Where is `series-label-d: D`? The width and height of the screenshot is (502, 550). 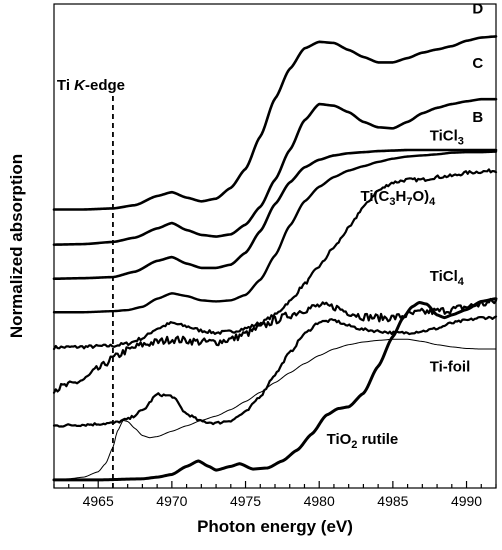 series-label-d: D is located at coordinates (477, 9).